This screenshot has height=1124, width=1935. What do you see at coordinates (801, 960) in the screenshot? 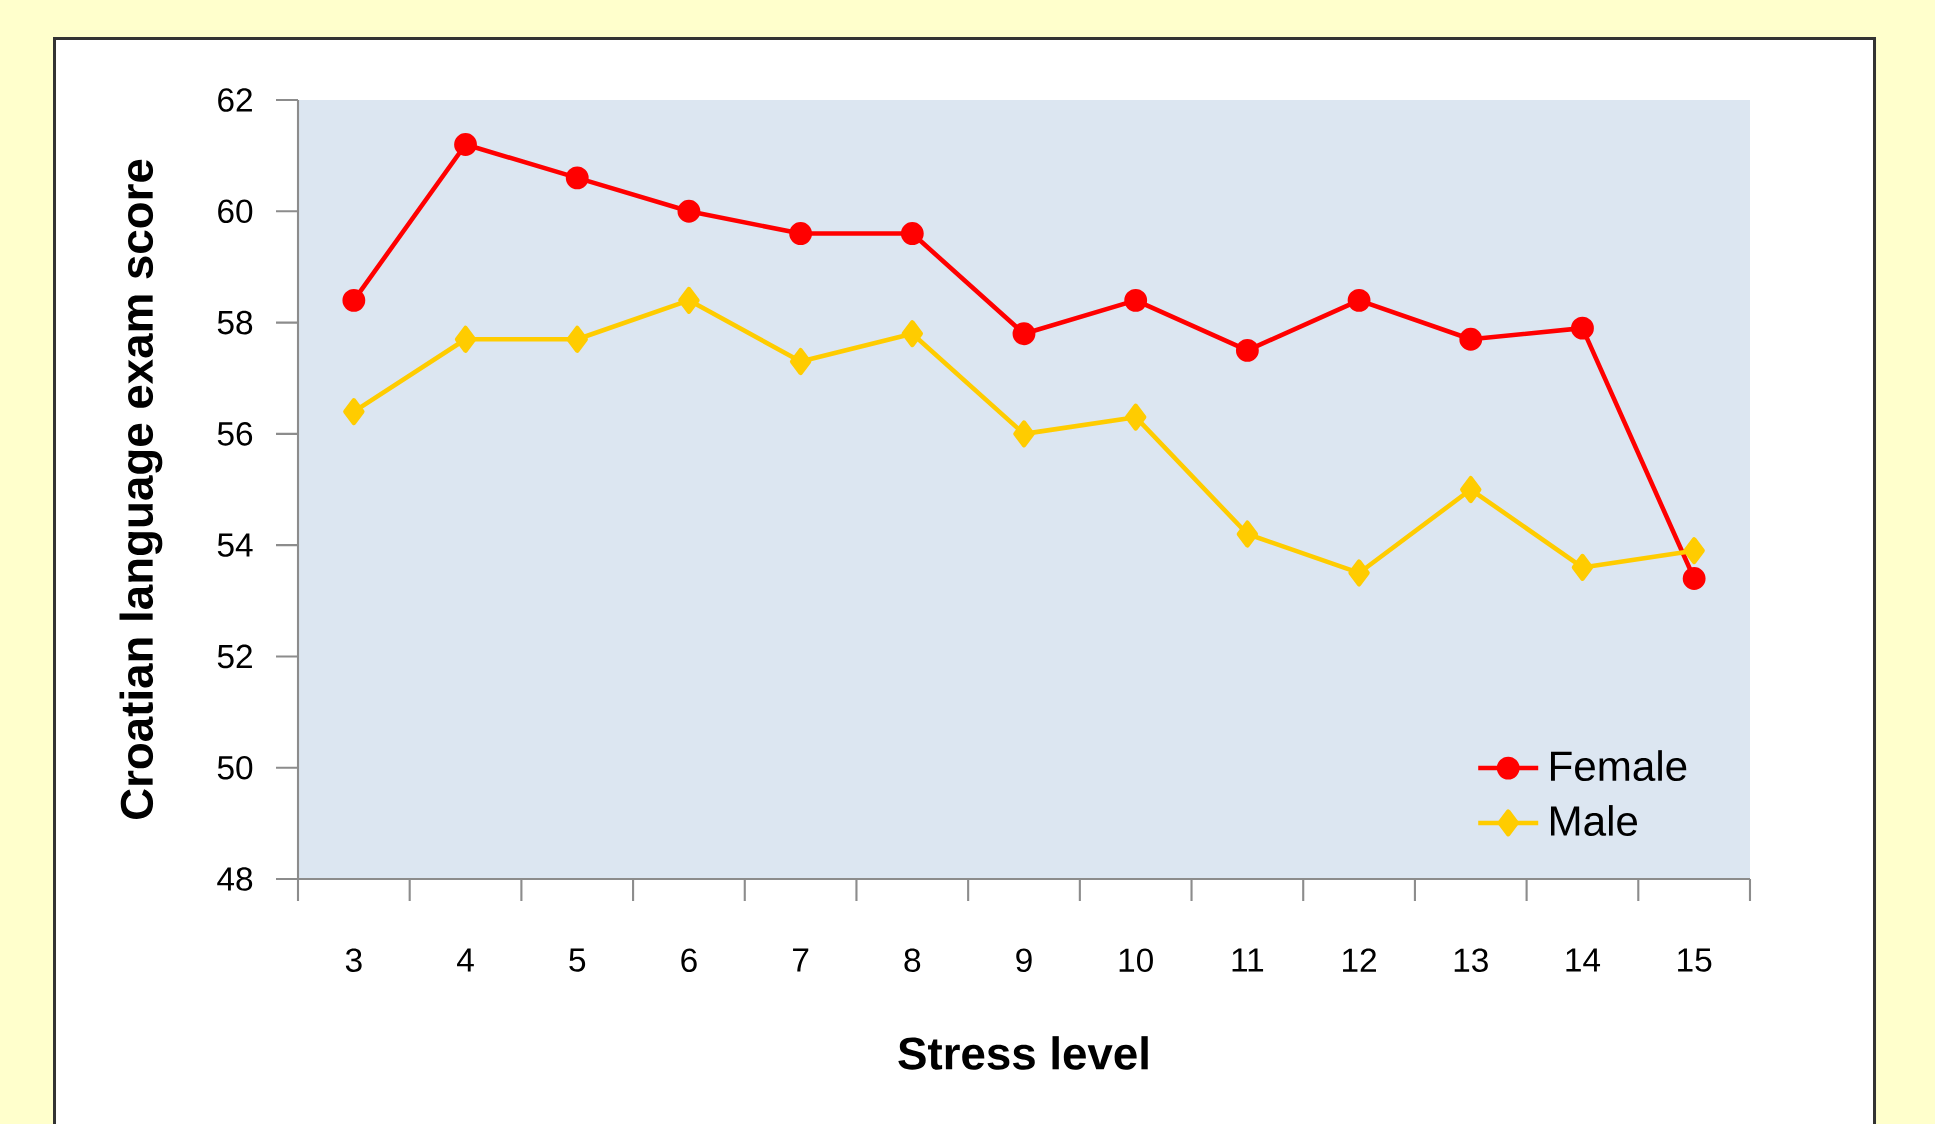
I see `x-tick-label: 7` at bounding box center [801, 960].